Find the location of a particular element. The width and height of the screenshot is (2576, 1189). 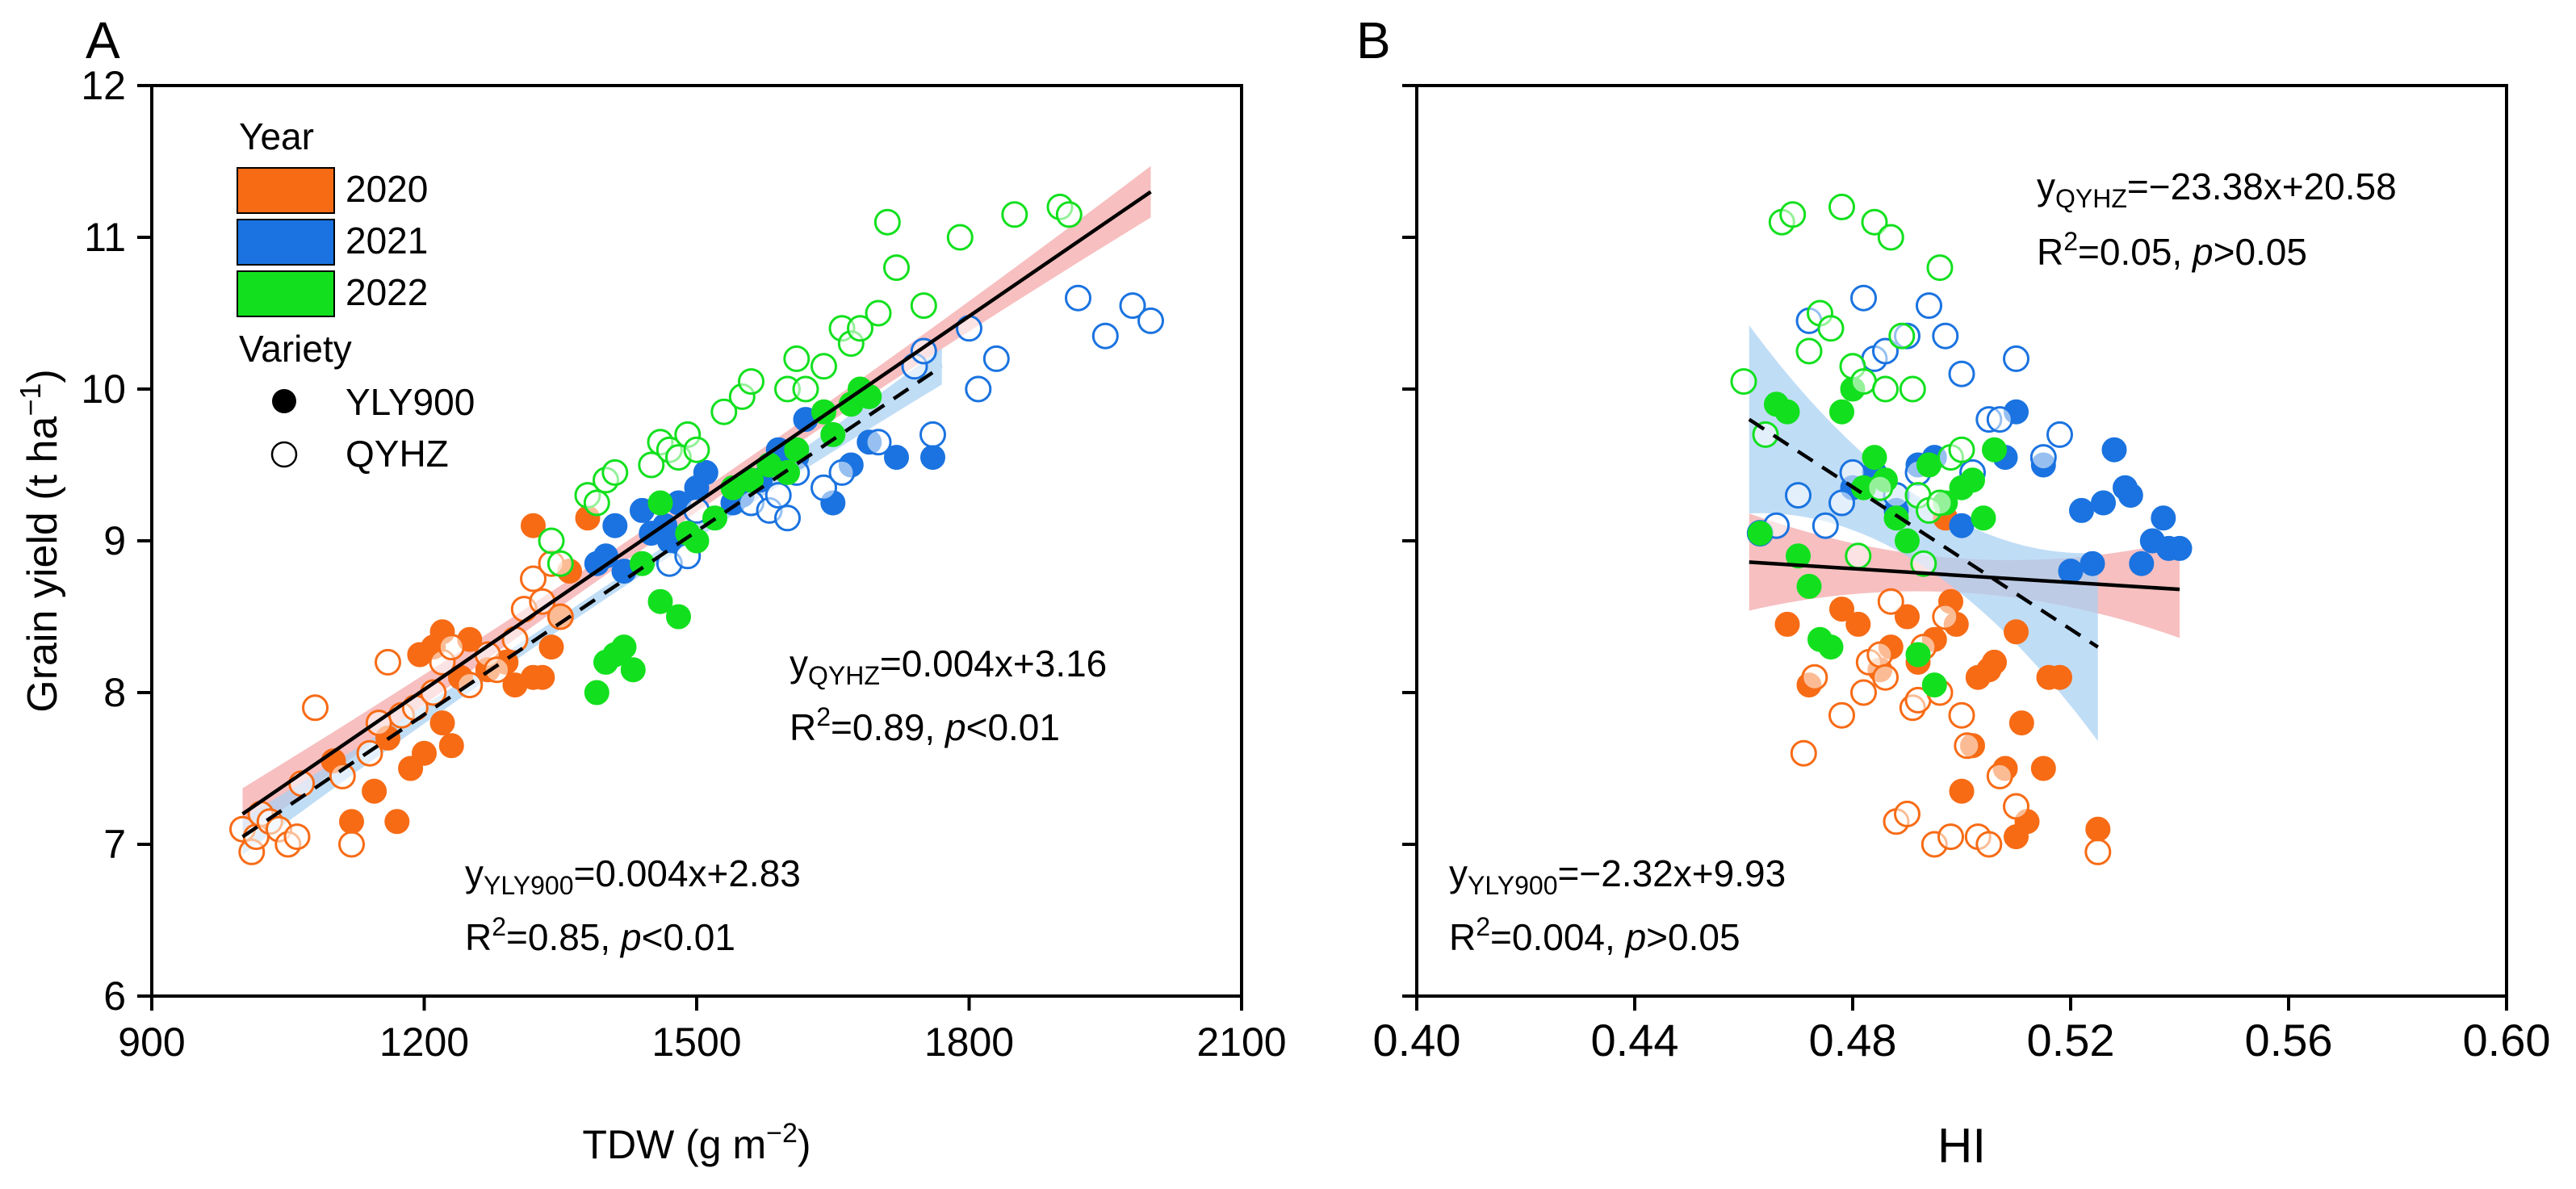

equation-yly900-b: yYLY900=−2.32x+9.93 is located at coordinates (1617, 876).